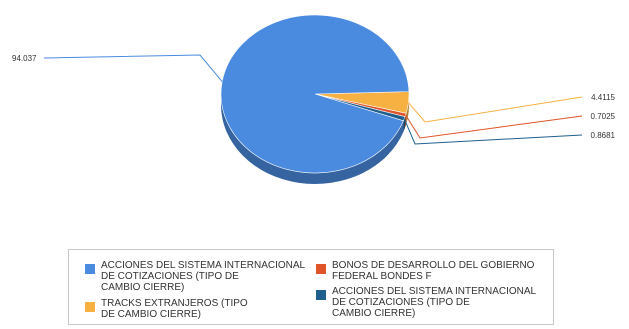  Describe the element at coordinates (24, 58) in the screenshot. I see `data-label-0: 94.037` at that location.